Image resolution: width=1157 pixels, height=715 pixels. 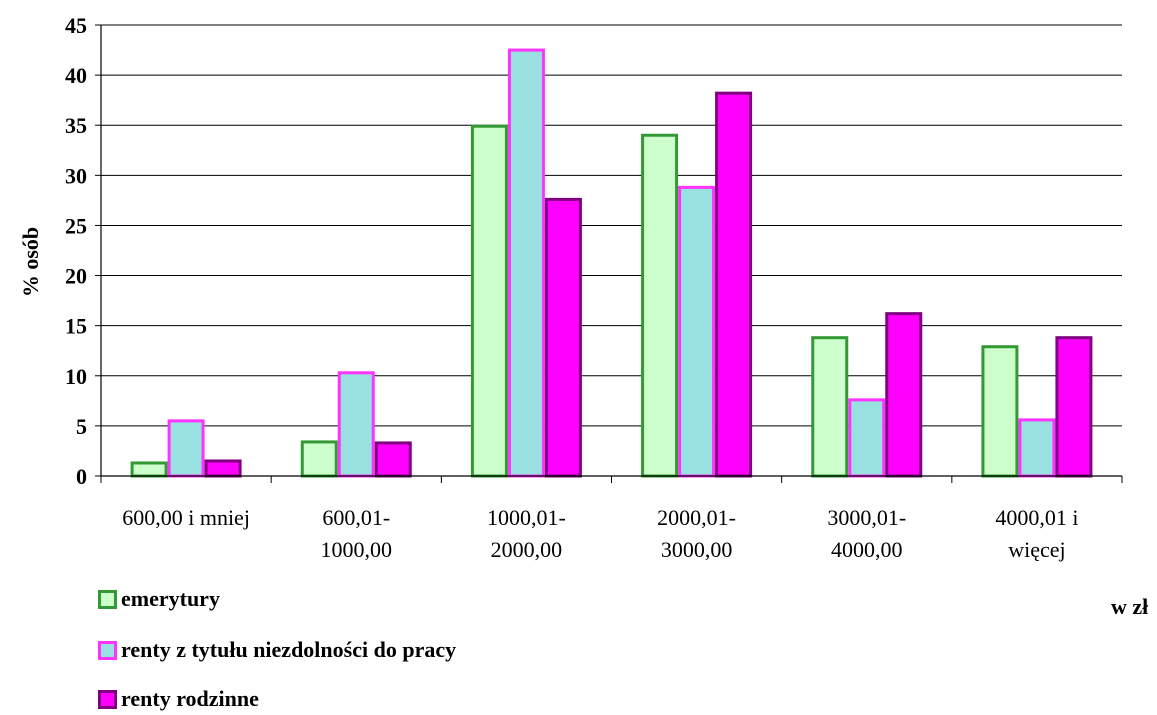 I want to click on legend-label: renty rodzinne, so click(x=190, y=698).